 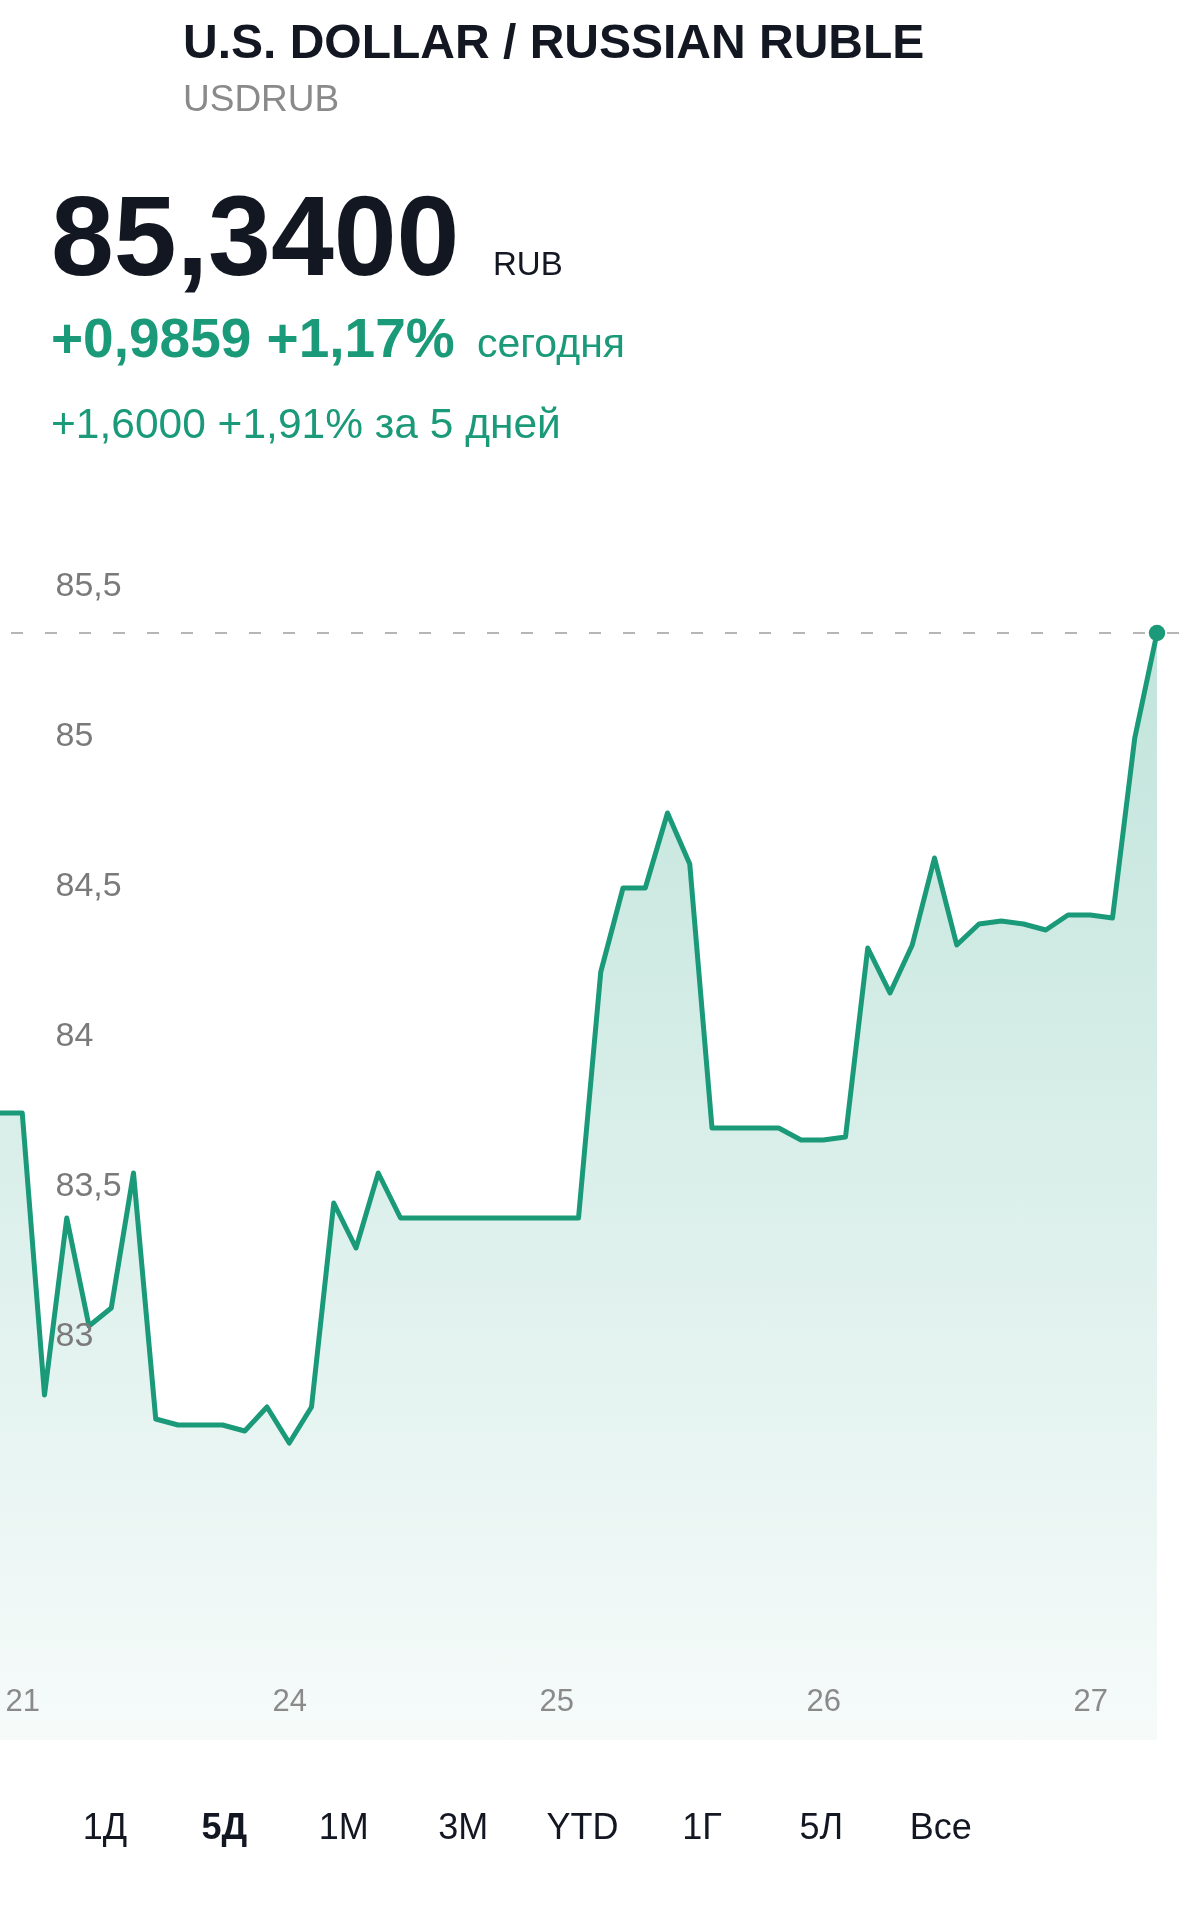 What do you see at coordinates (74, 1033) in the screenshot?
I see `y-tick-label: 84` at bounding box center [74, 1033].